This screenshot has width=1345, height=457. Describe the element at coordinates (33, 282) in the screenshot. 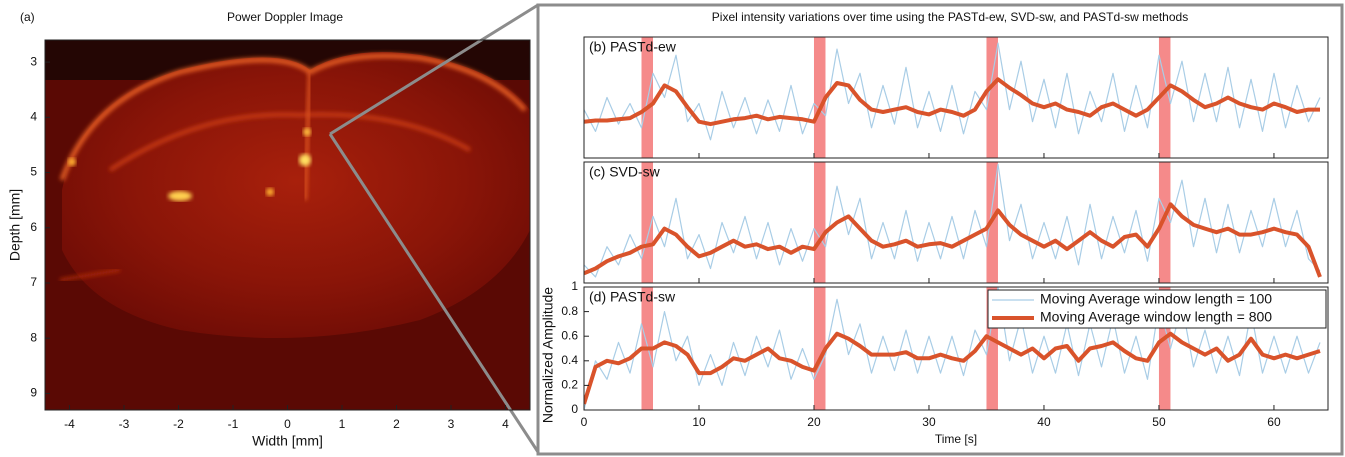

I see `y-tick-label: 7` at that location.